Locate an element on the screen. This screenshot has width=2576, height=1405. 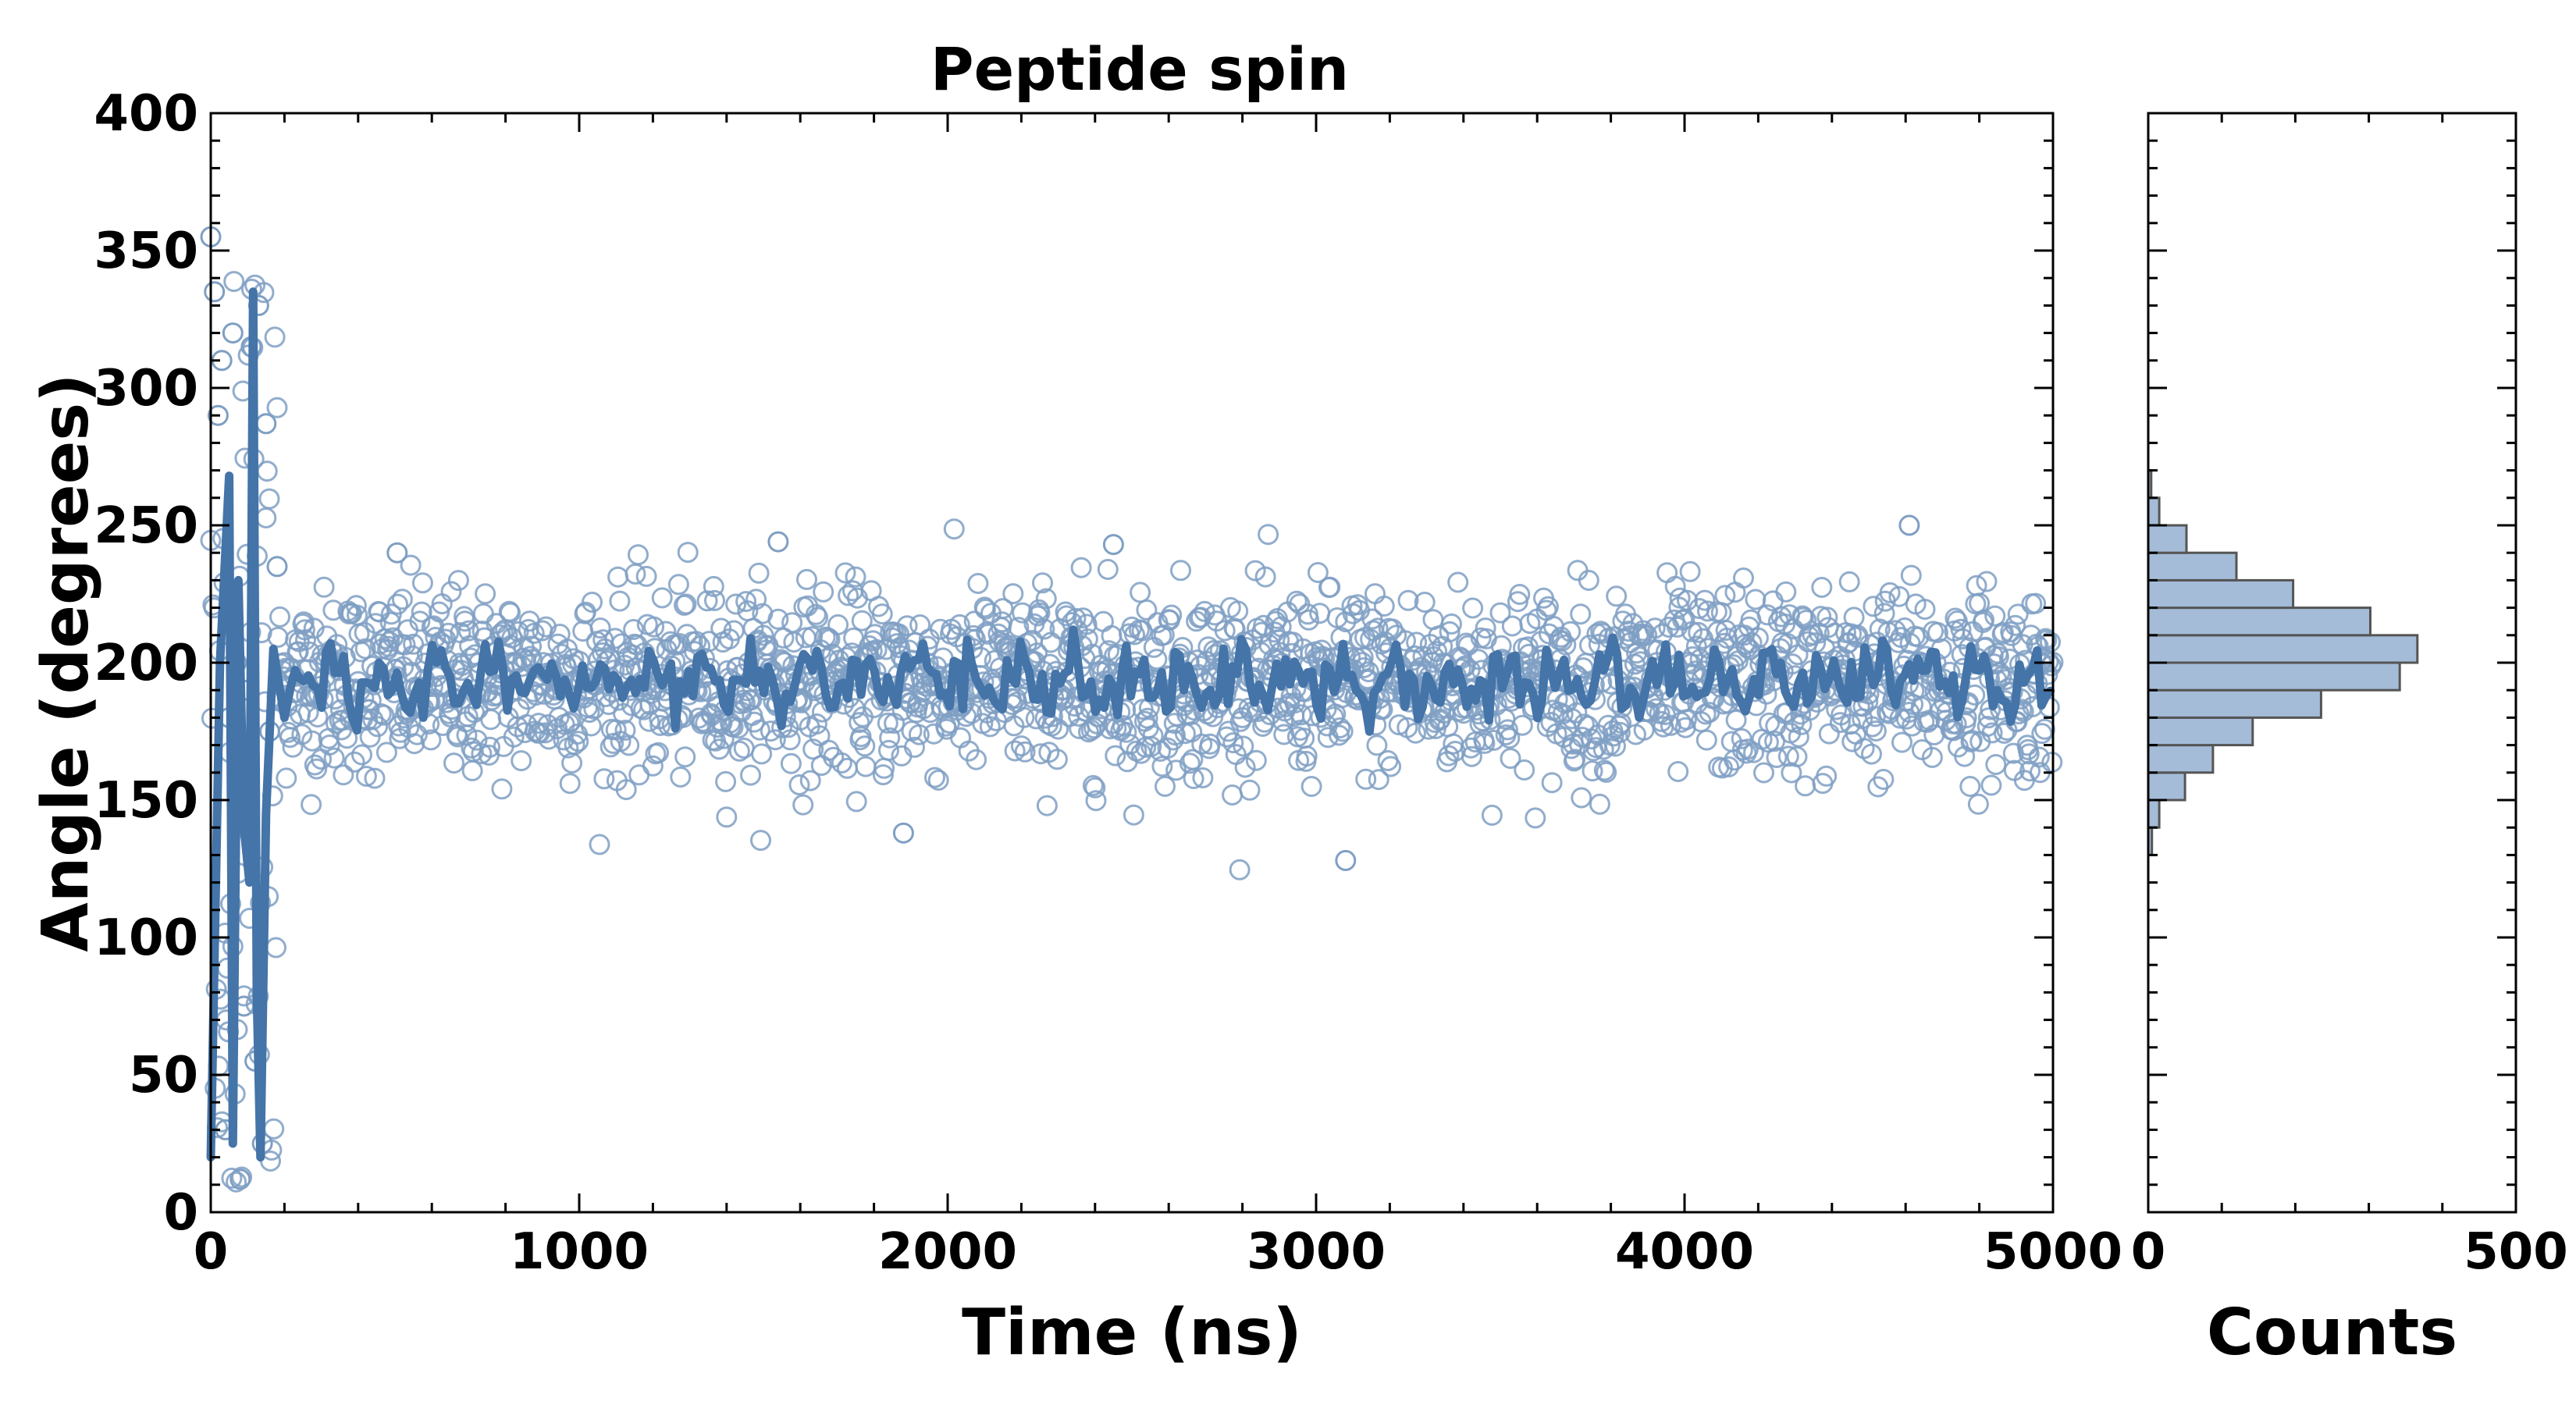
y-tick-label: 350 is located at coordinates (146, 251).